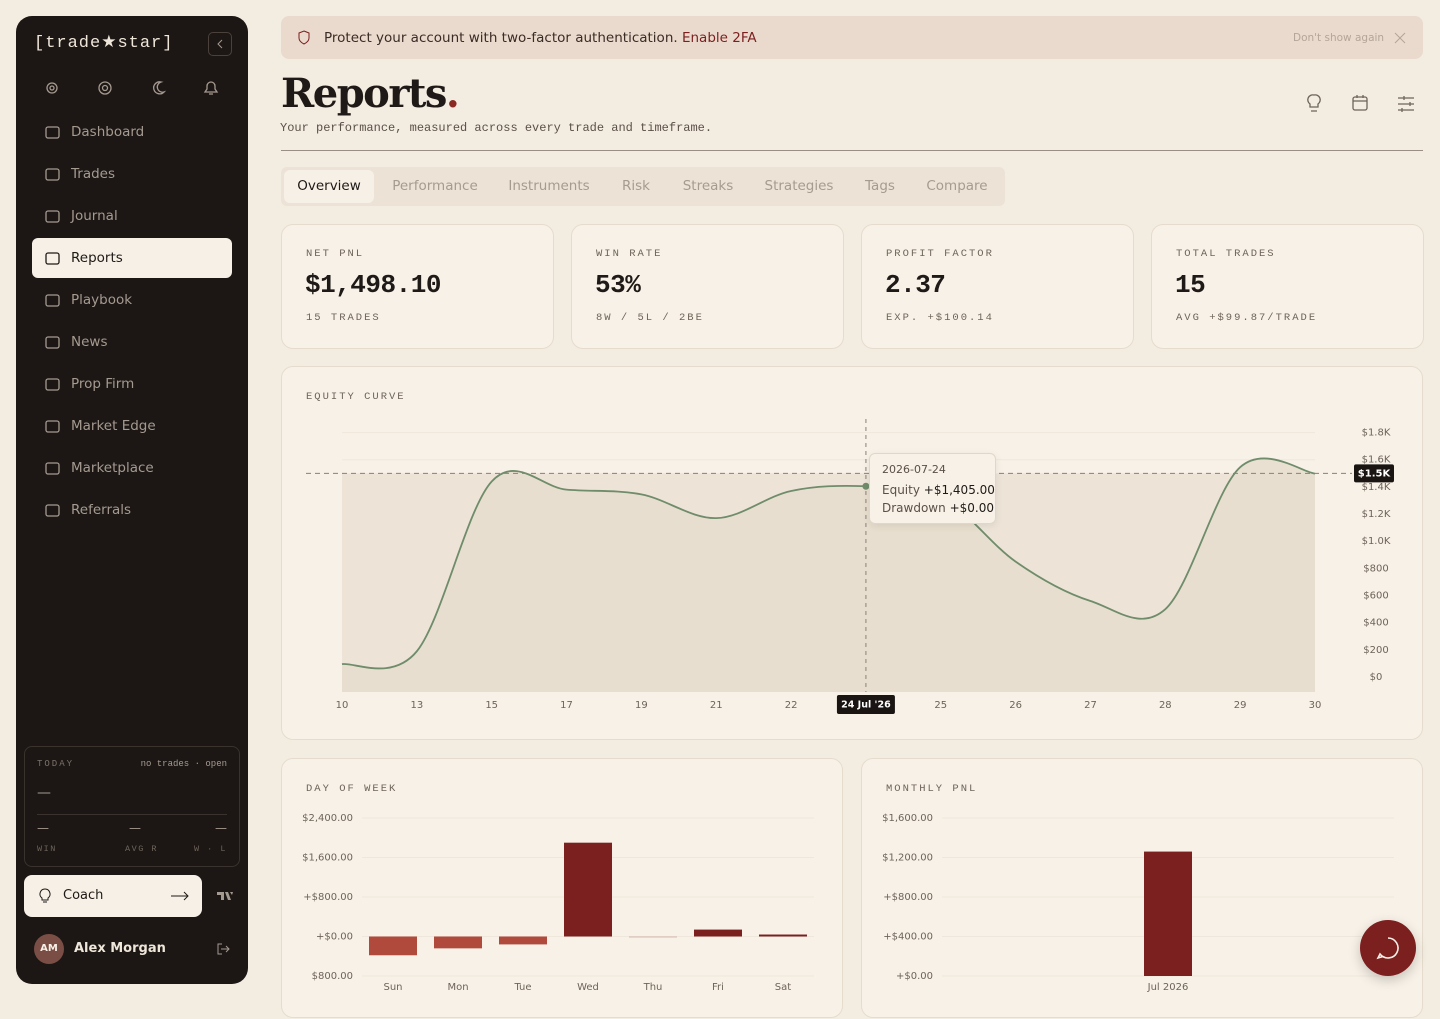 This screenshot has width=1440, height=1019. Describe the element at coordinates (457, 987) in the screenshot. I see `x-tick-label: Mon` at that location.